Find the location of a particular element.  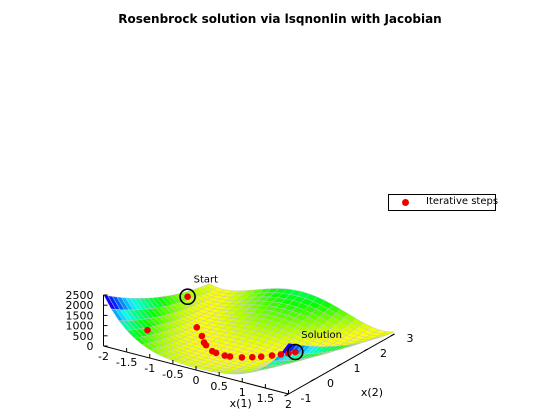

rosenbrock-surface is located at coordinates (249, 329).